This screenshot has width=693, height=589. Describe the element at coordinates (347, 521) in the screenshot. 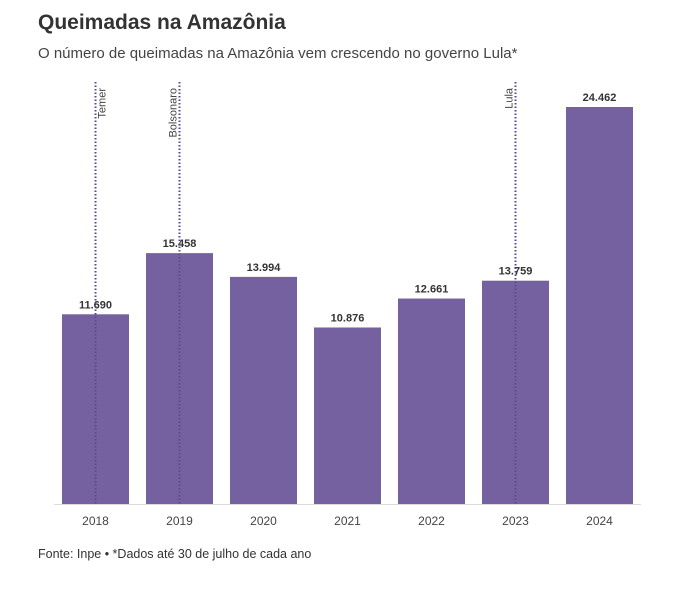

I see `x-tick-label-2021: 2021` at that location.